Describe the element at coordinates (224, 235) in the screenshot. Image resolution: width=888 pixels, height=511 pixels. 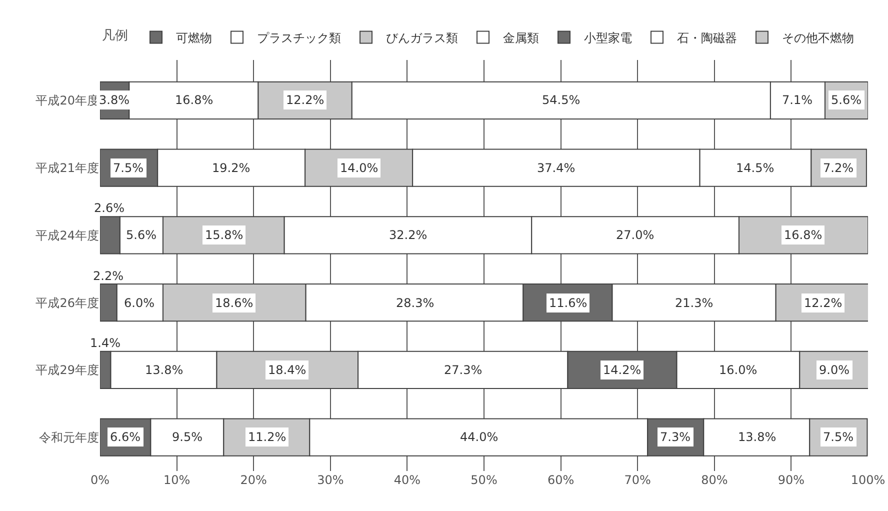
I see `data-label: 15.8%` at that location.